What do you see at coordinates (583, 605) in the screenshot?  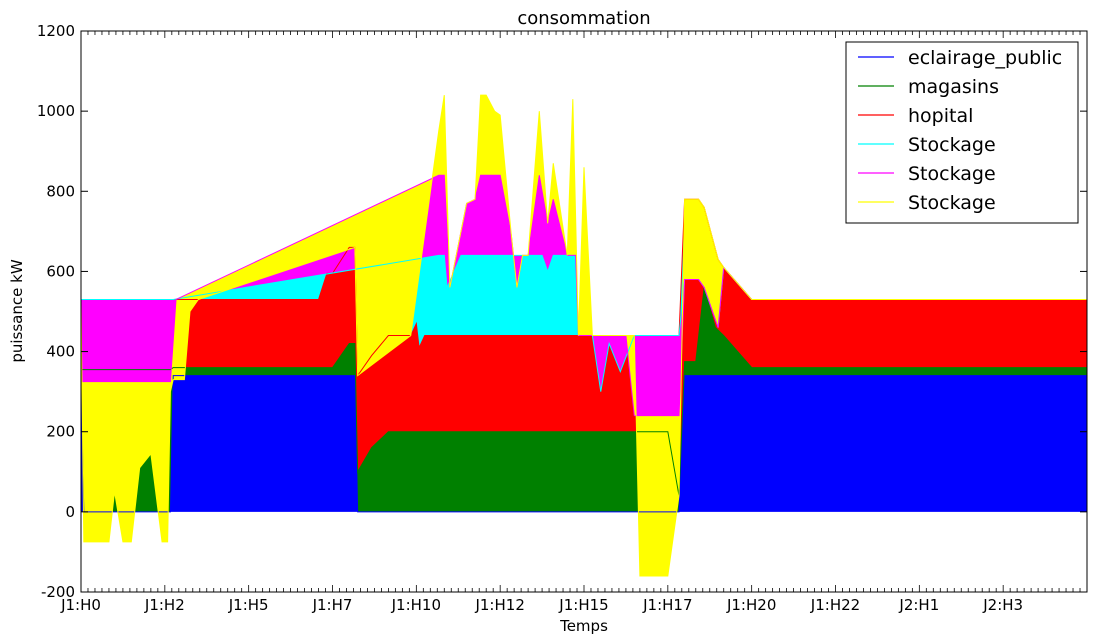 I see `x-tick-label: J1:H15` at bounding box center [583, 605].